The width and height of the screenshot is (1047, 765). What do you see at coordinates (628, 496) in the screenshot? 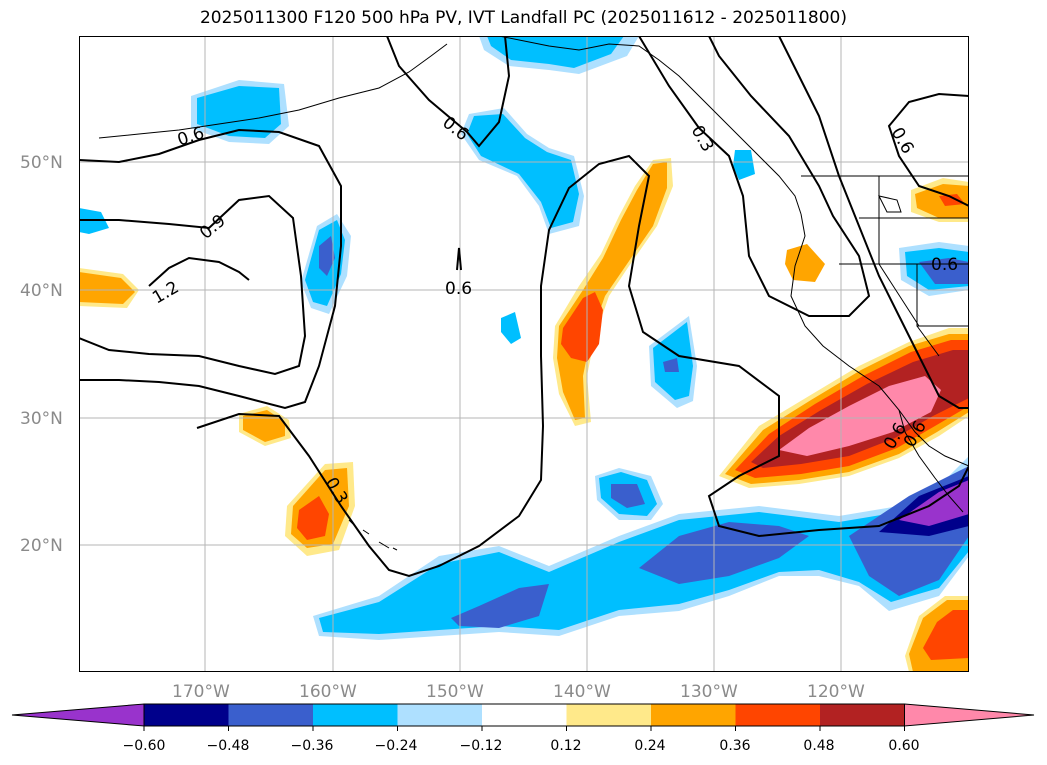
I see `negative-anomaly-142w-inner` at bounding box center [628, 496].